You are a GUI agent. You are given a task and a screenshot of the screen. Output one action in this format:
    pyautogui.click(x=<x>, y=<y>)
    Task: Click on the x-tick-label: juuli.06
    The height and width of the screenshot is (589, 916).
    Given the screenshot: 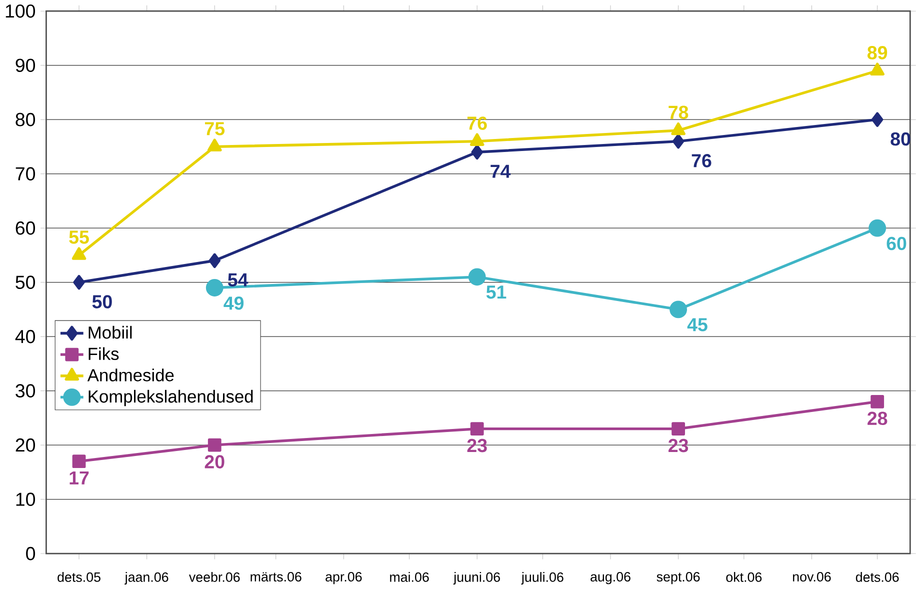 What is the action you would take?
    pyautogui.click(x=542, y=578)
    